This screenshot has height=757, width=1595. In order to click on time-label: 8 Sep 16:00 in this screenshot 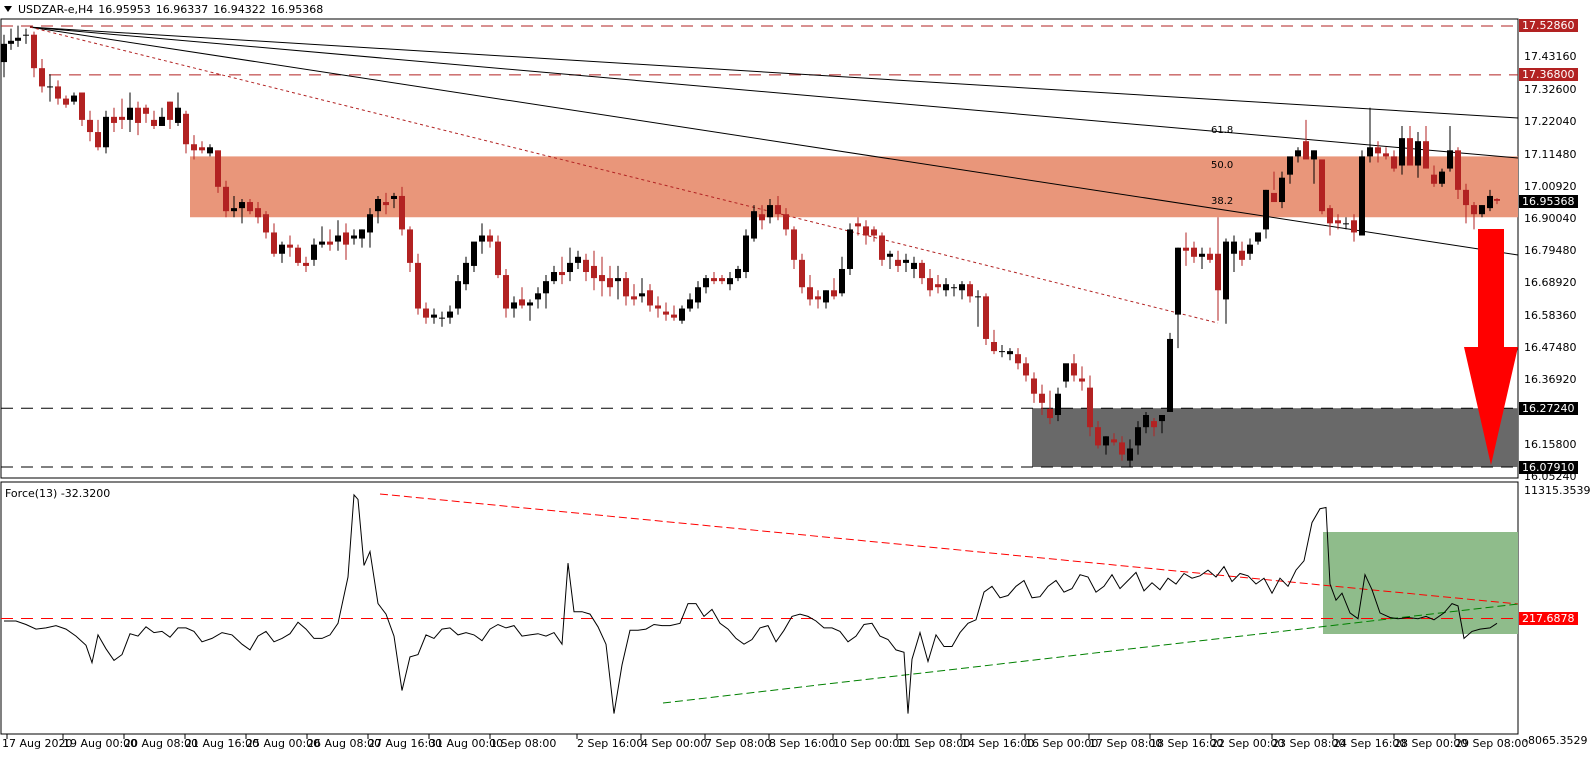, I will do `click(802, 743)`.